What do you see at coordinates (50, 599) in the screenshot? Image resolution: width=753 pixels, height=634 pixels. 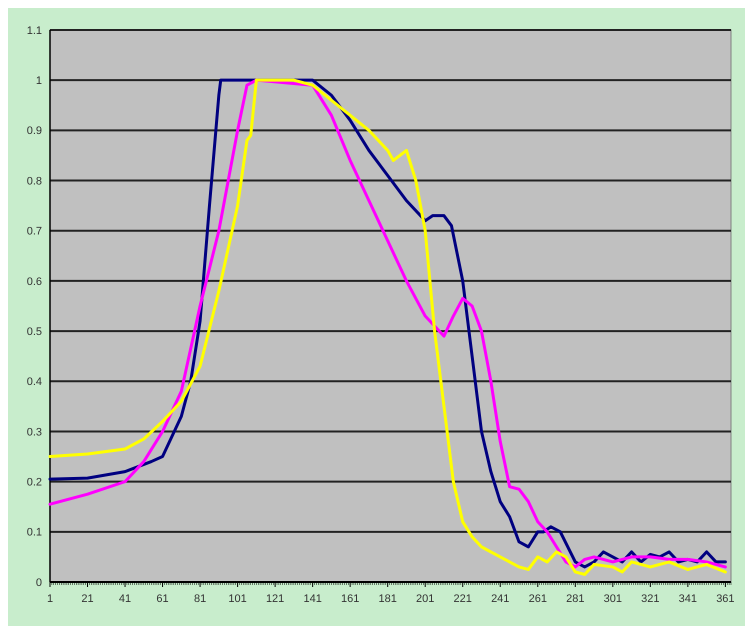 I see `x-tick-label: 1` at bounding box center [50, 599].